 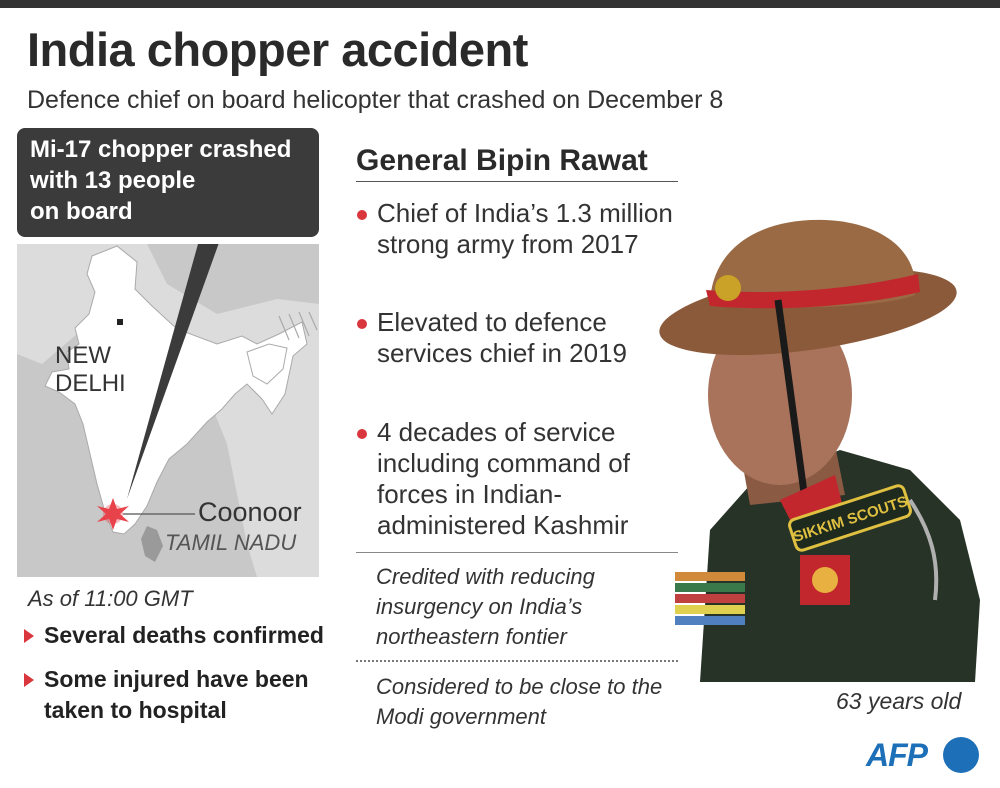 I want to click on top-bar, so click(x=500, y=4).